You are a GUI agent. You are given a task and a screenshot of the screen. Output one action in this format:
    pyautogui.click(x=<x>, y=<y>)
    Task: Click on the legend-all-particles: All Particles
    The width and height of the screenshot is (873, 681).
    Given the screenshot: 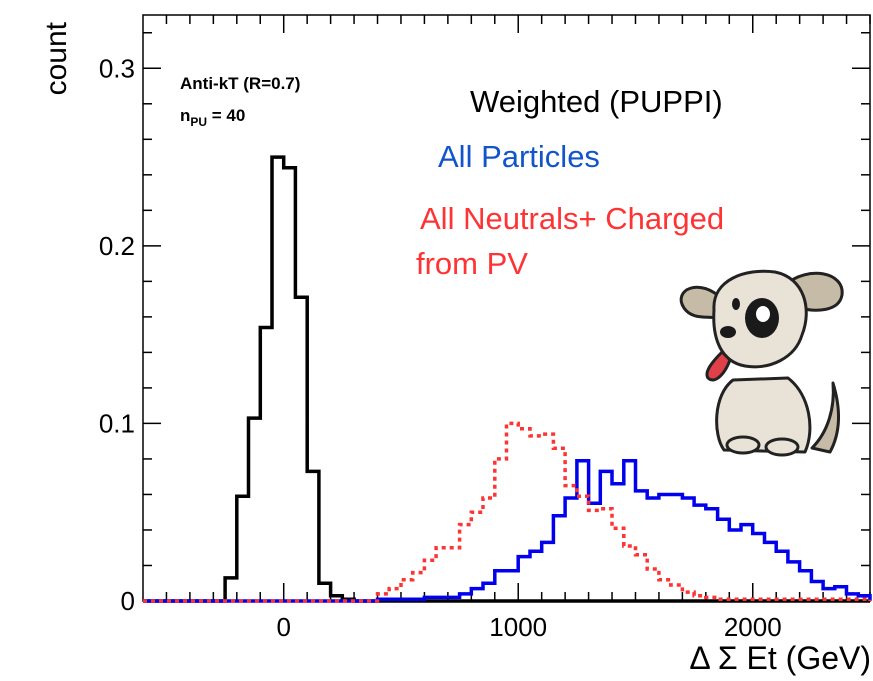 What is the action you would take?
    pyautogui.click(x=519, y=156)
    